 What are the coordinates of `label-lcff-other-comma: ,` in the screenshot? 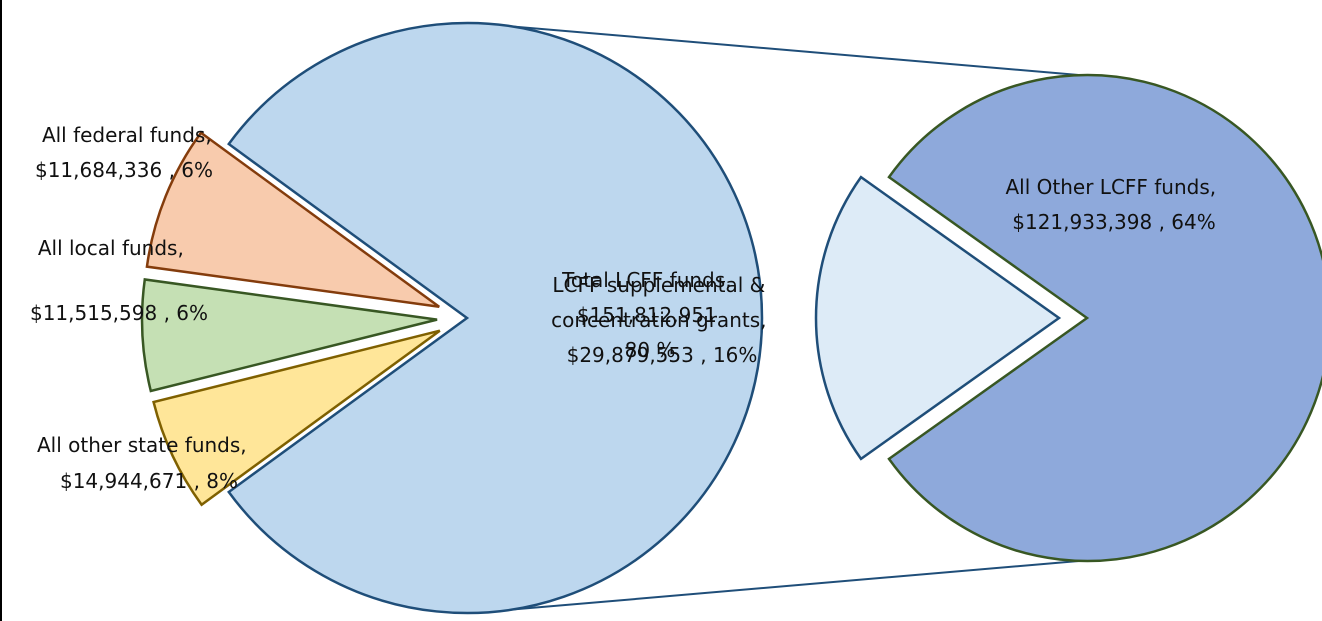 It's located at (1213, 187).